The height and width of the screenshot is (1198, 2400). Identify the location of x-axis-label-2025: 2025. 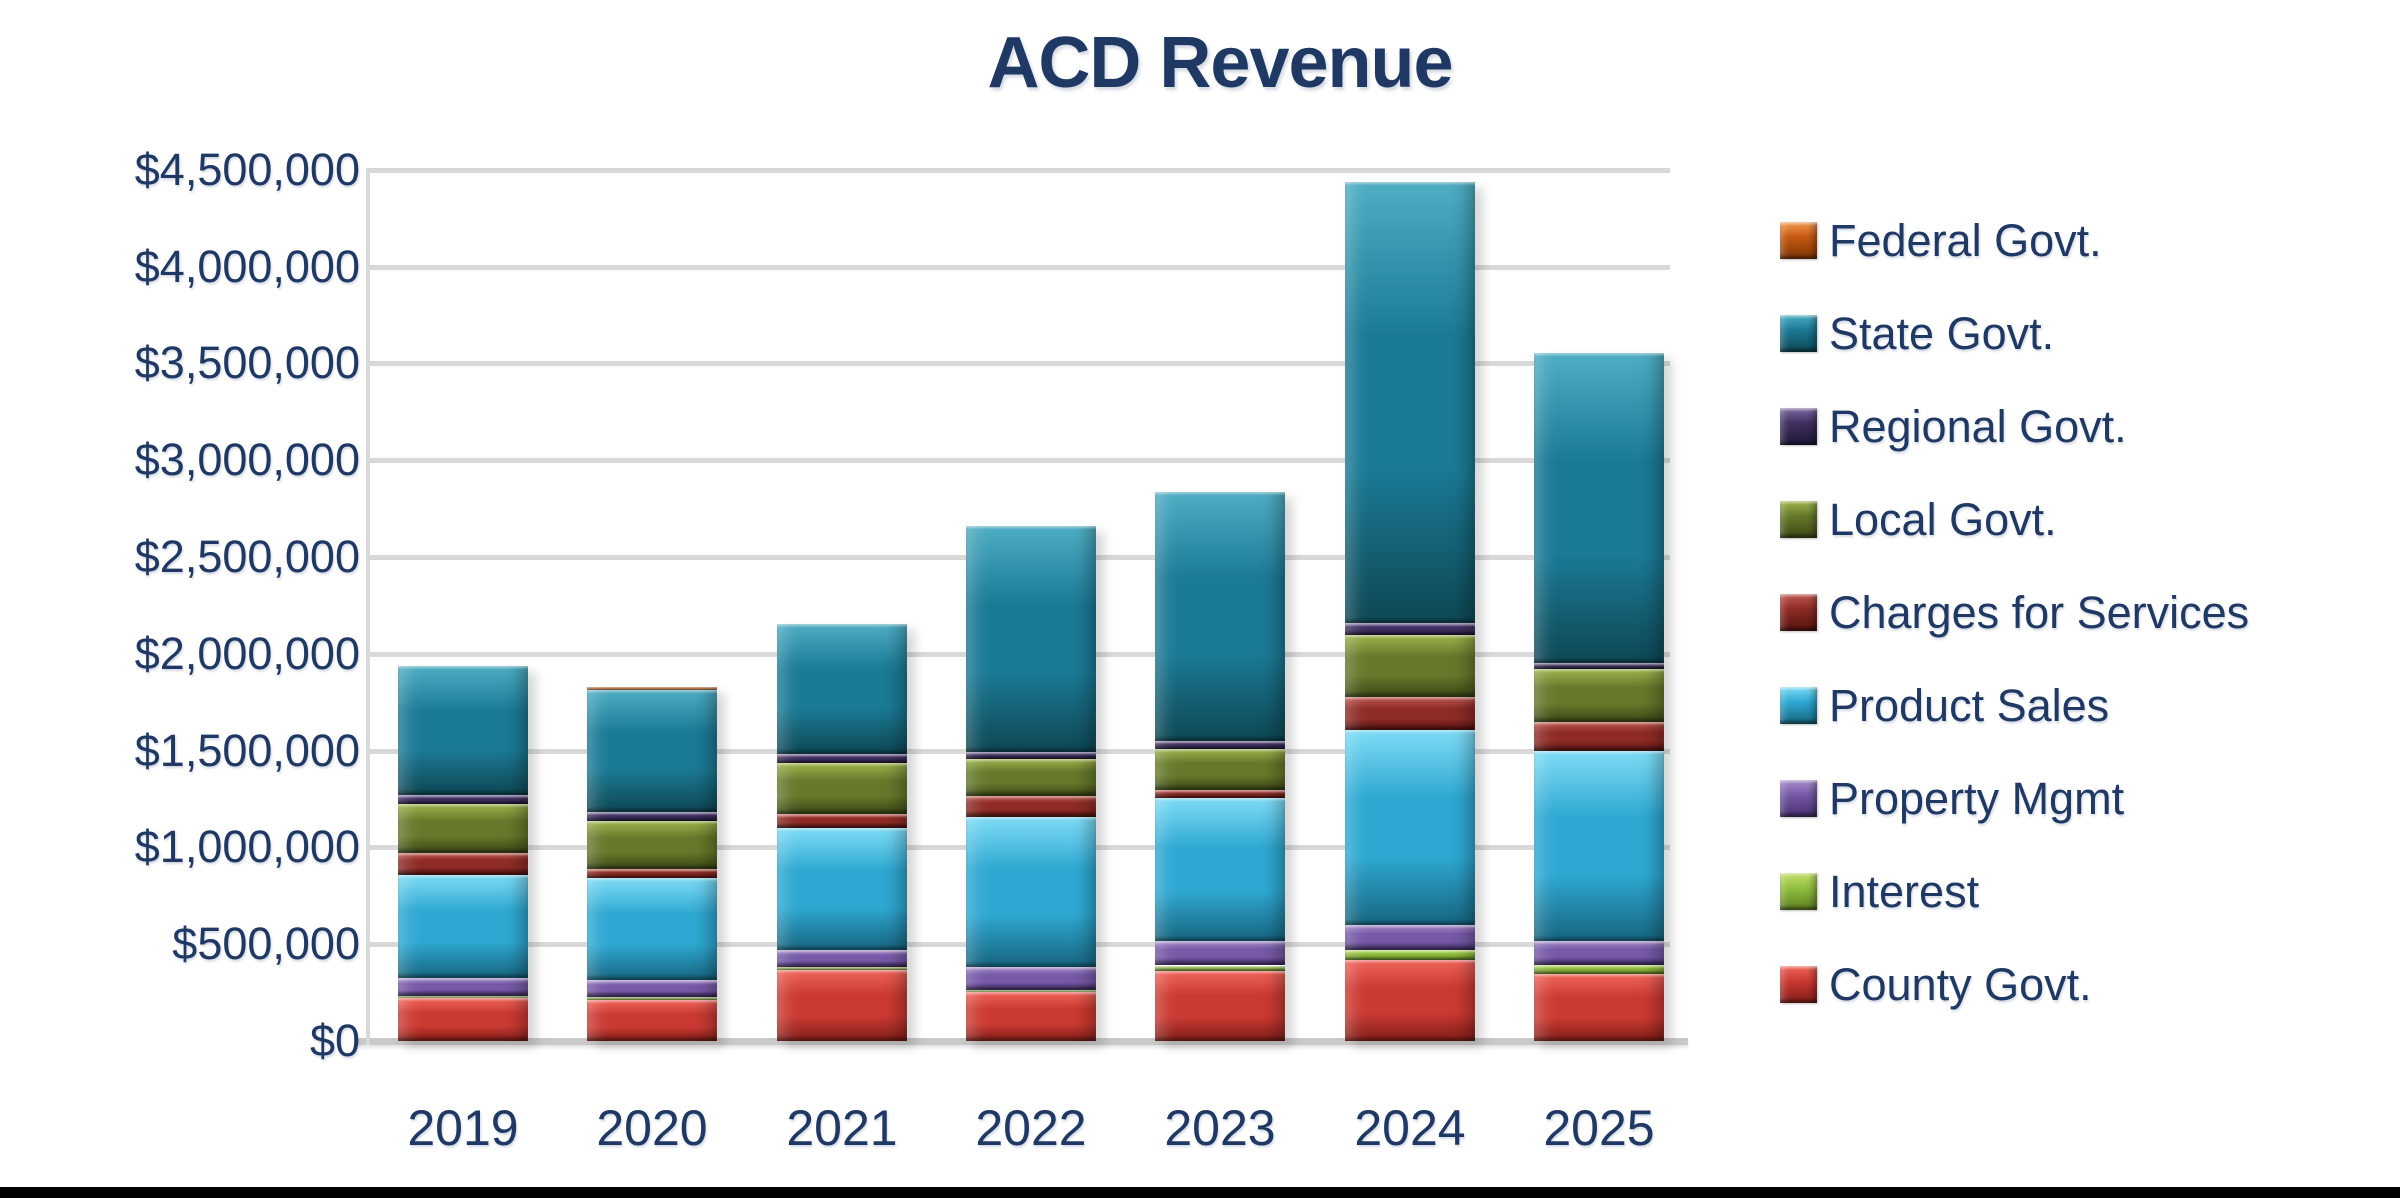
(1599, 1128).